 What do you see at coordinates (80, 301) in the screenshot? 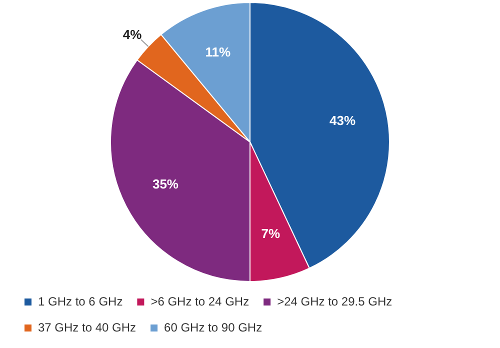
I see `legend-label: 1 GHz to 6 GHz` at bounding box center [80, 301].